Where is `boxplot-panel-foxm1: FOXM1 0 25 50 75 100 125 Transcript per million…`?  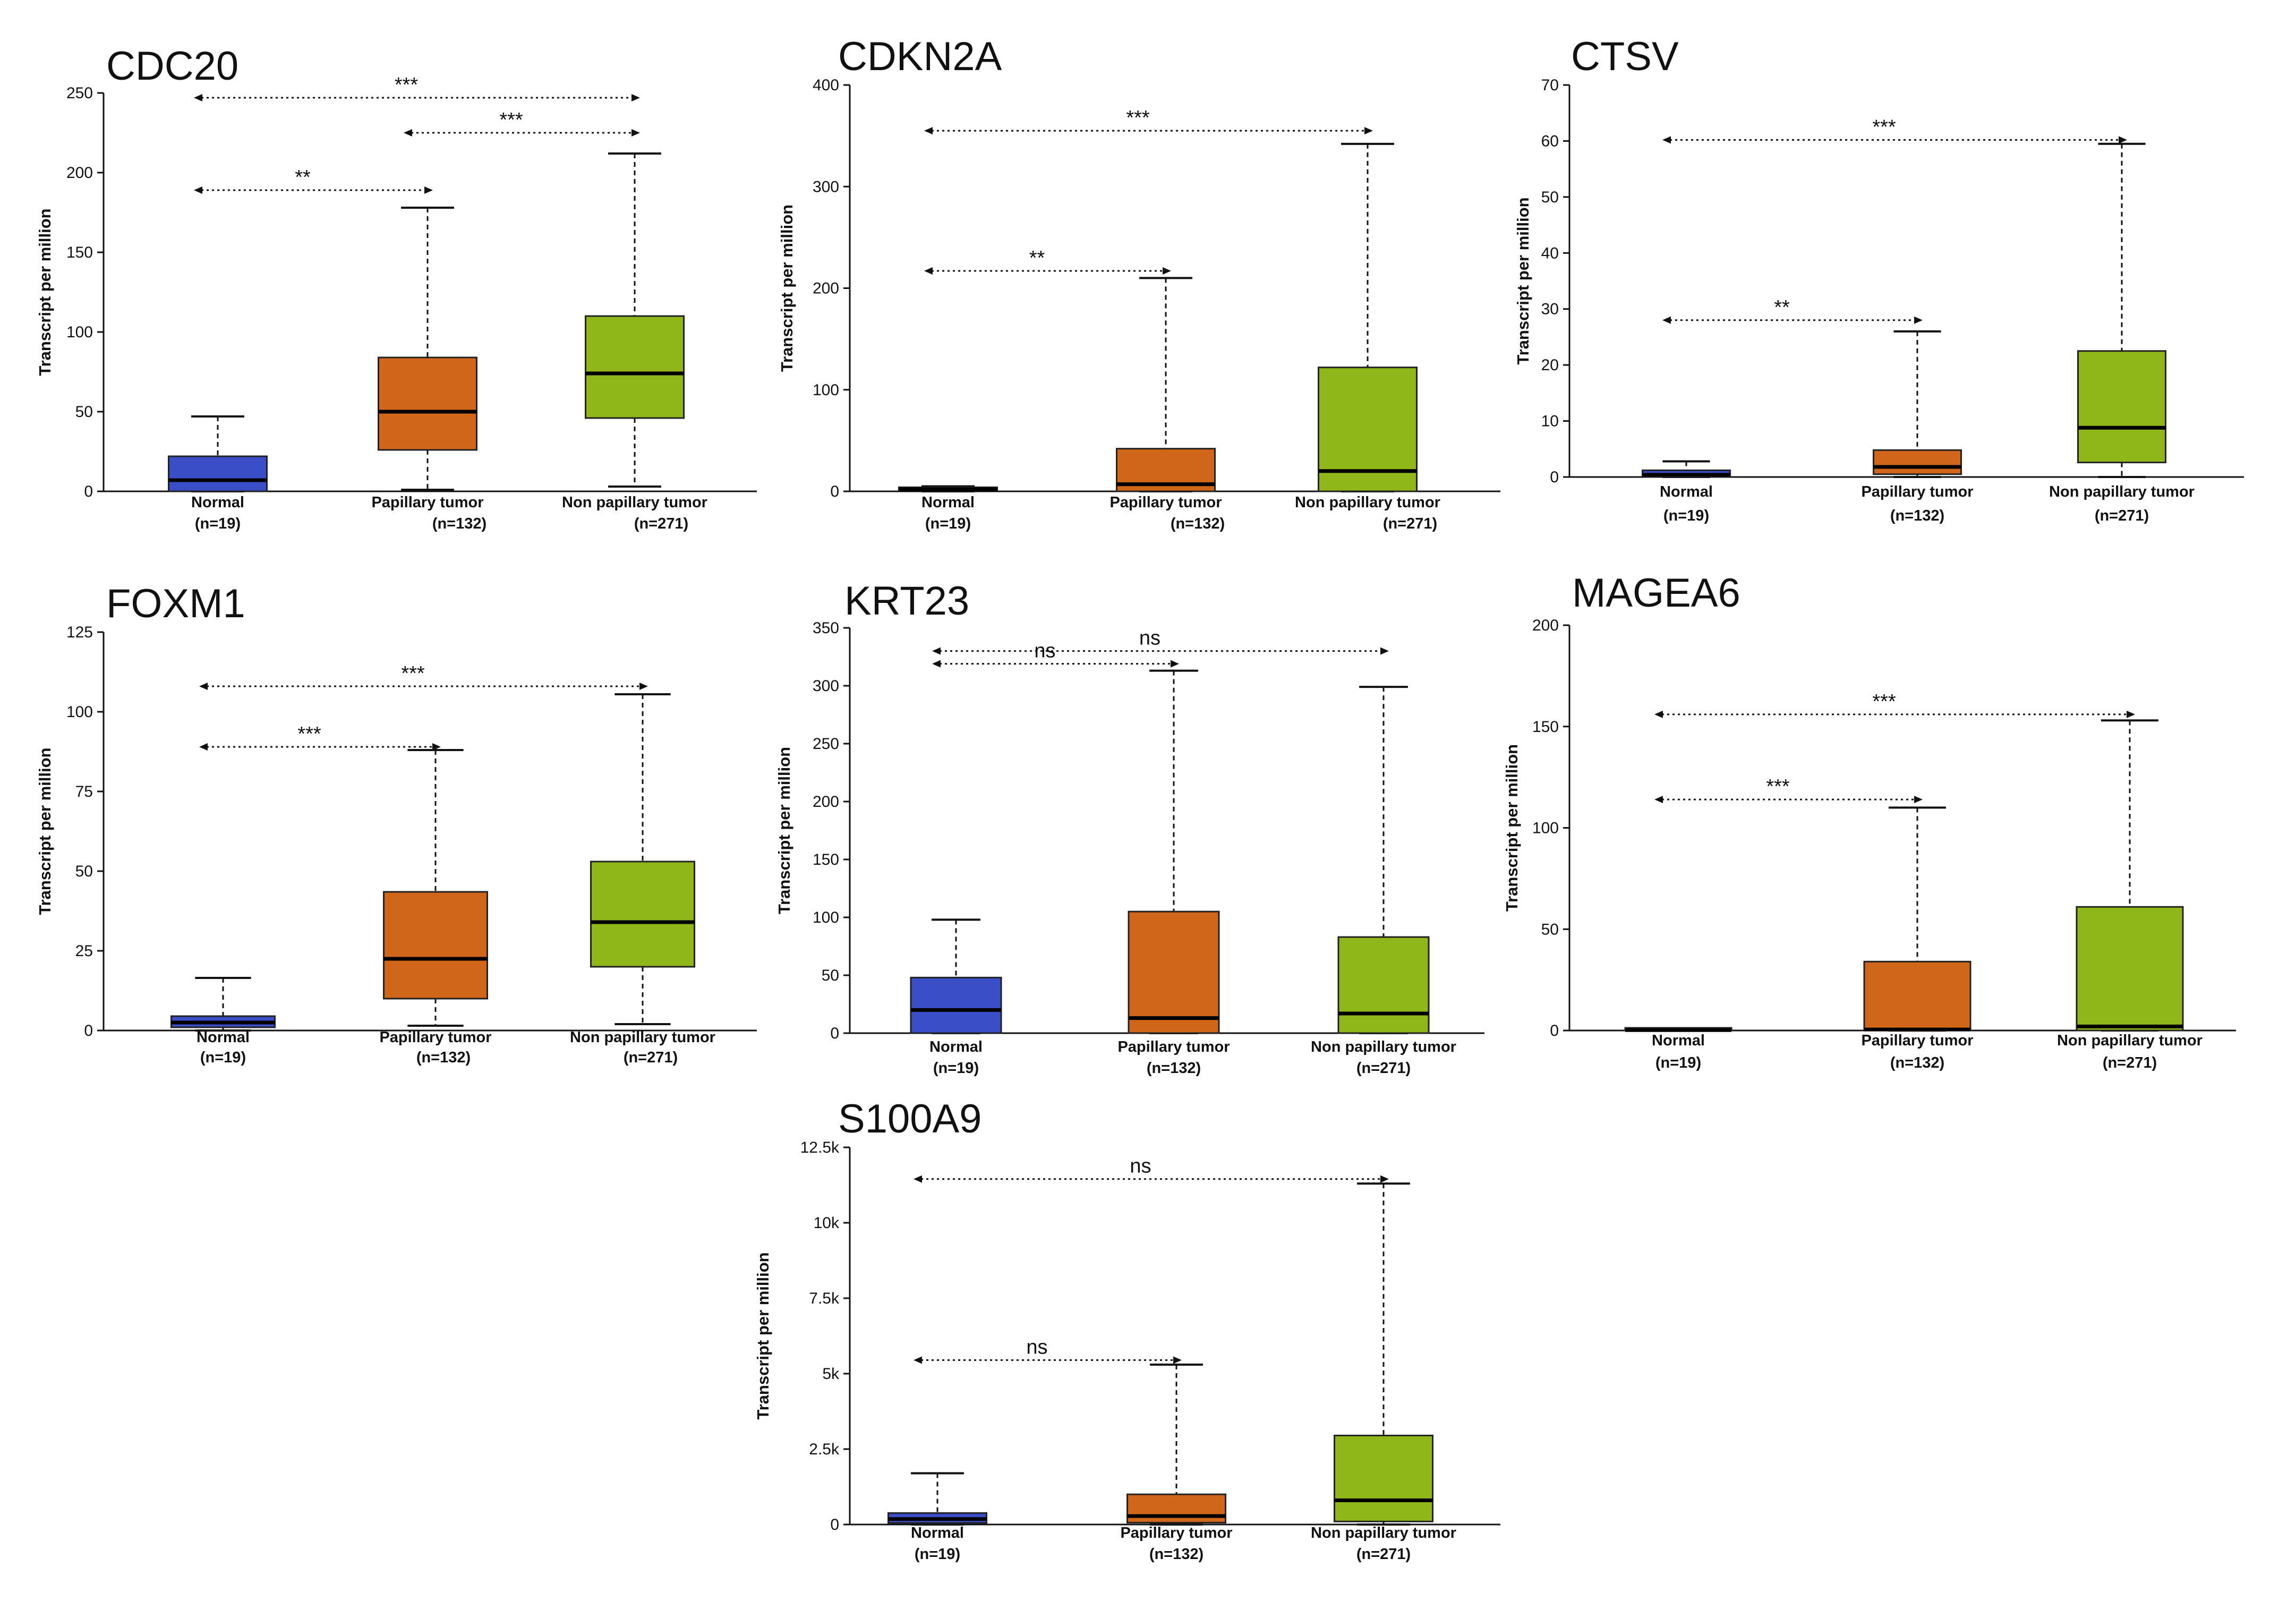
boxplot-panel-foxm1: FOXM1 0 25 50 75 100 125 Transcript per million… is located at coordinates (397, 823).